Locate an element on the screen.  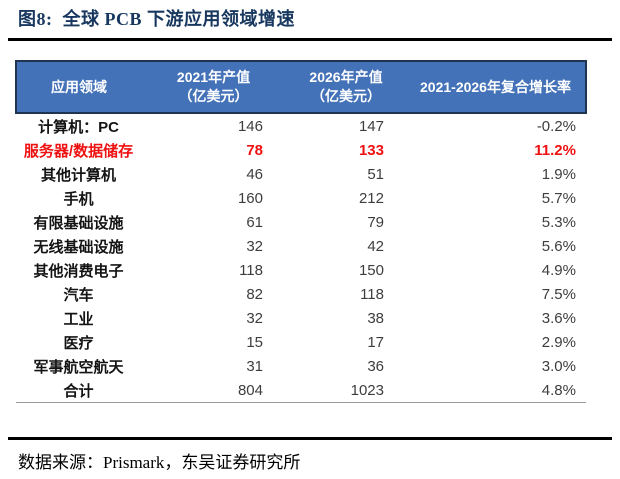
top-divider is located at coordinates (310, 39).